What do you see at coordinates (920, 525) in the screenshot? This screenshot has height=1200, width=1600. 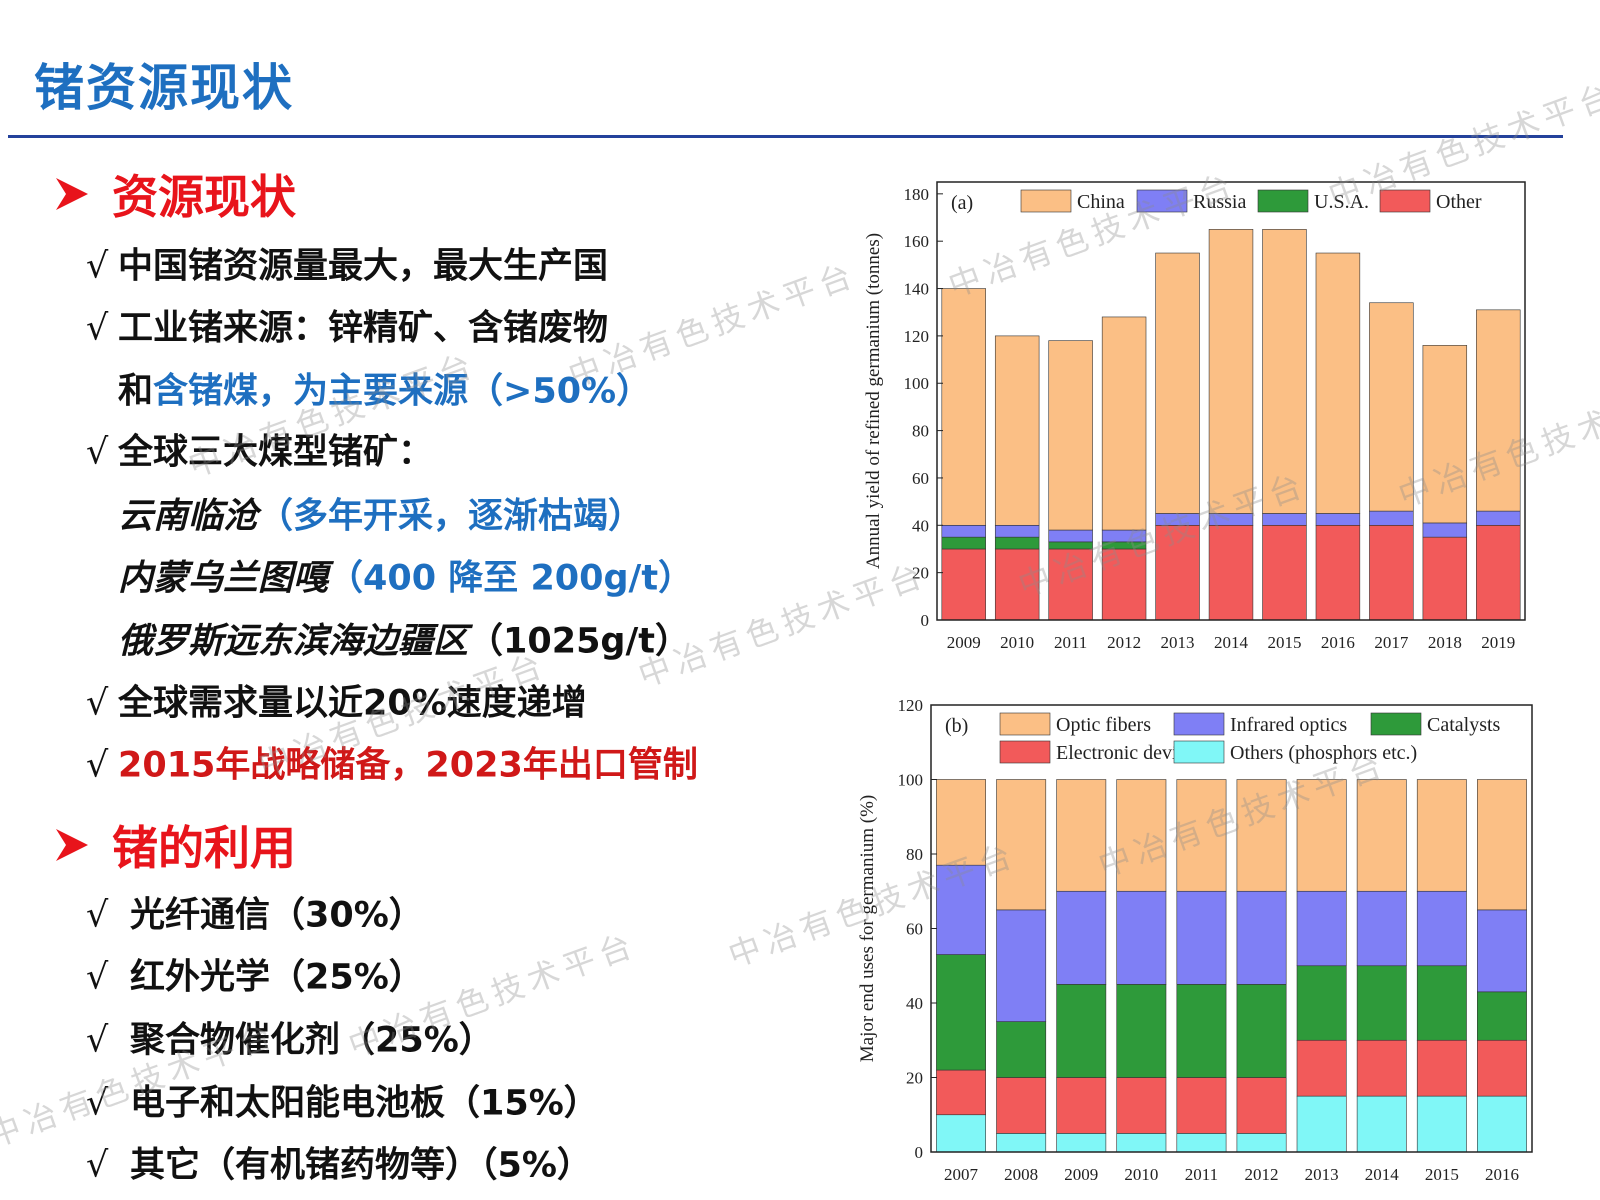 I see `y-tick-label: 40` at bounding box center [920, 525].